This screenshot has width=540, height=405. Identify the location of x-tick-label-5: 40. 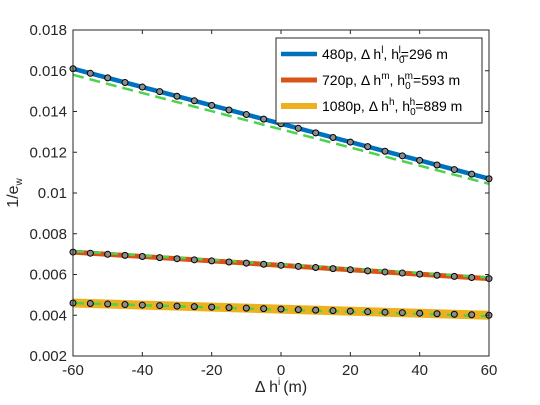
(419, 370).